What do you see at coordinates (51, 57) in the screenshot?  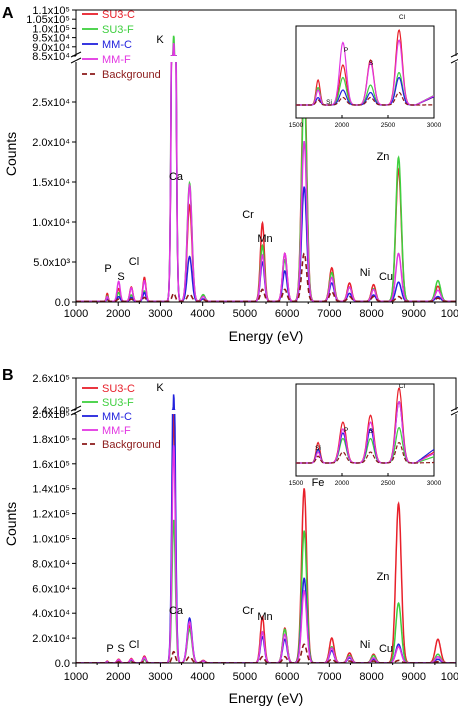 I see `y-tick-label: 8.5x10⁴` at bounding box center [51, 57].